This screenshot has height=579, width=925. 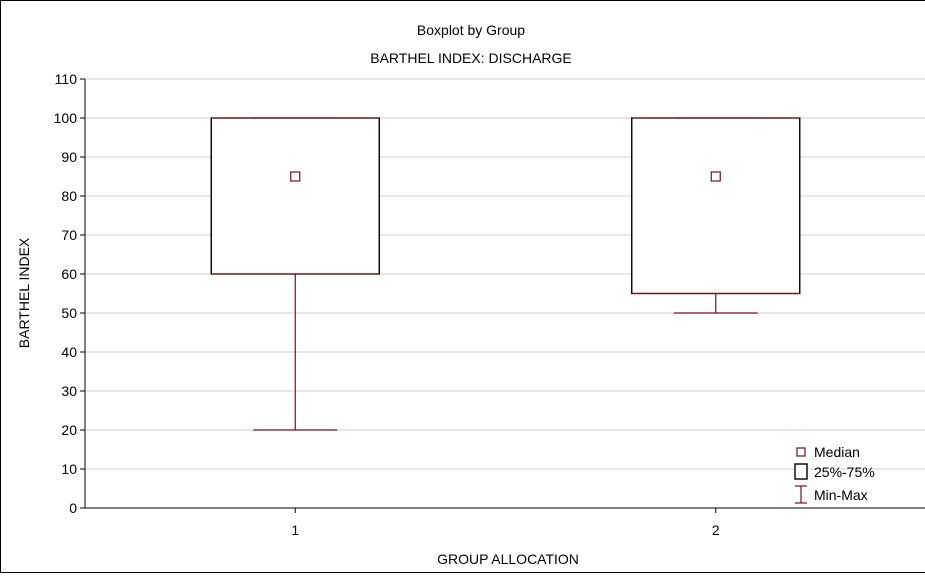 I want to click on legend: Median 25%-75% Min-Max, so click(x=834, y=474).